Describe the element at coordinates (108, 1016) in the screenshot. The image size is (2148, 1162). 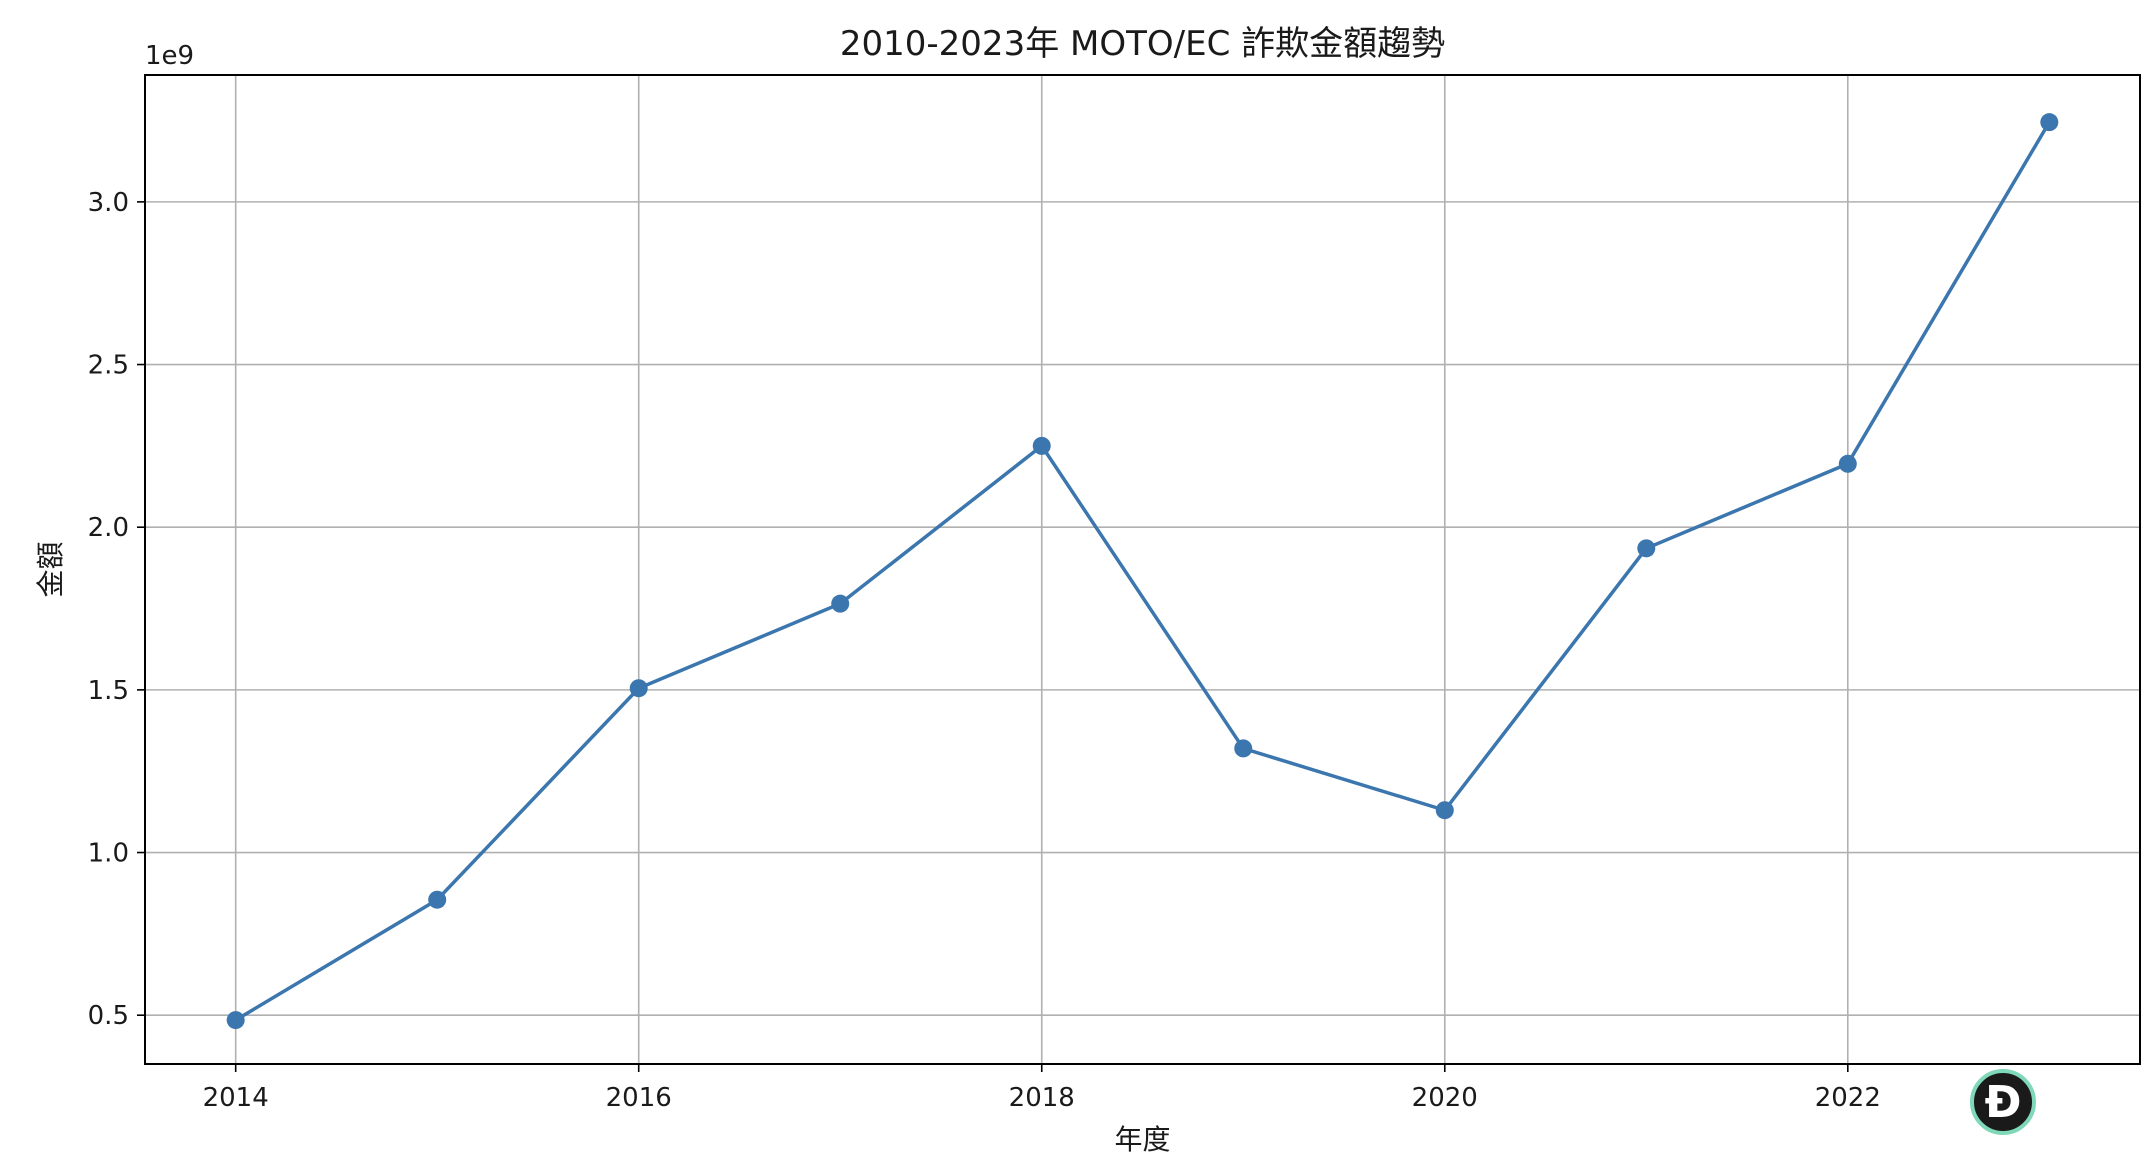
I see `y-tick-label: 0.5` at that location.